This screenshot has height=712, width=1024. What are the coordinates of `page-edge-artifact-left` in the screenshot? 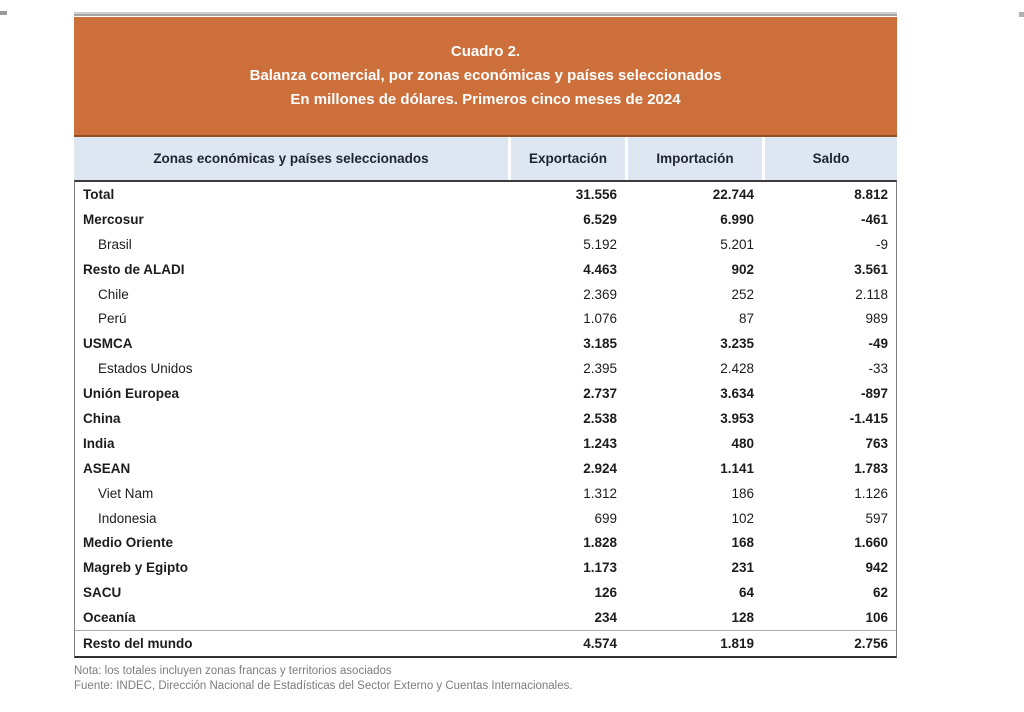 It's located at (3, 13).